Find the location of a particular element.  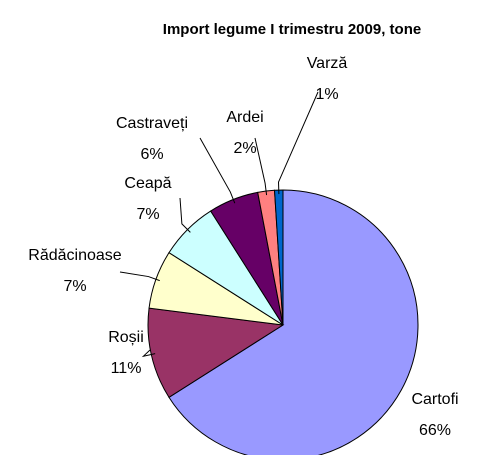

slice-value-label: 1% is located at coordinates (326, 94).